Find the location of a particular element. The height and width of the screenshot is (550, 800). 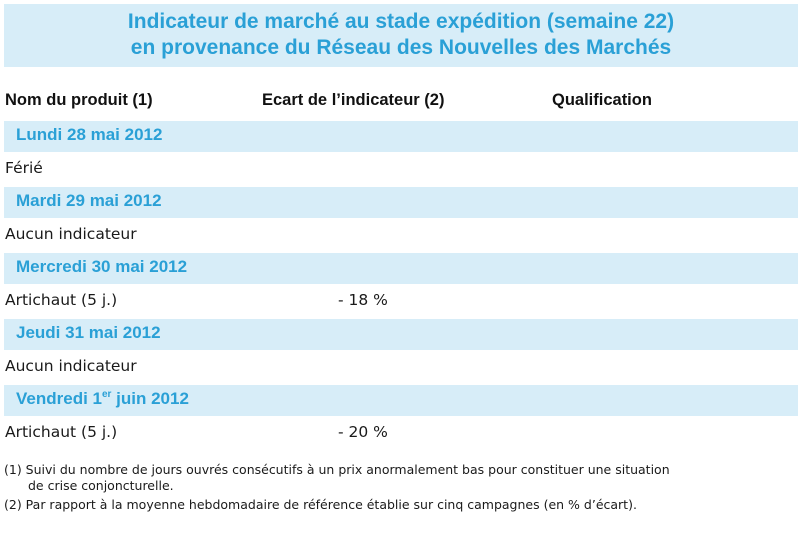

day-label: Mercredi 30 mai 2012 is located at coordinates (102, 266).